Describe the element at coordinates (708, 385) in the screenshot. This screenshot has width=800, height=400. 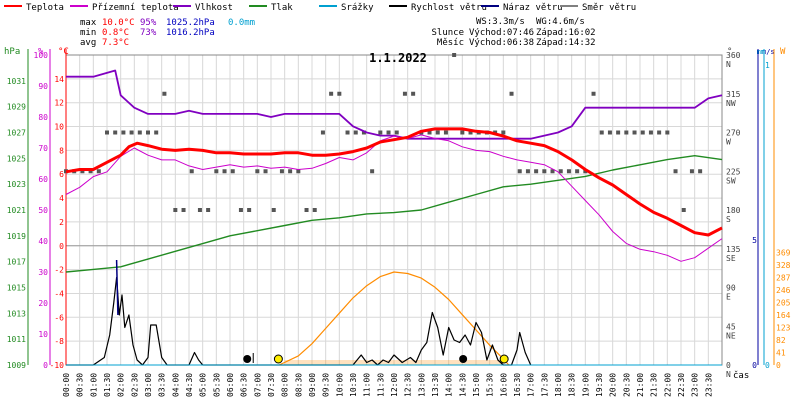
I see `time-tick-label: 23:30` at that location.